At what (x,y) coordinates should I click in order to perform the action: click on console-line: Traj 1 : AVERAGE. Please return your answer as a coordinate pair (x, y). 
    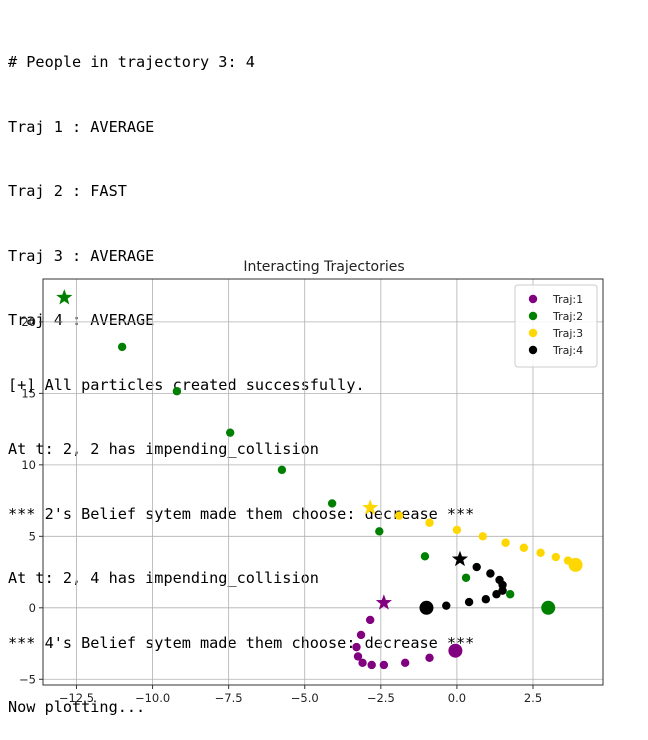
    Looking at the image, I should click on (81, 126).